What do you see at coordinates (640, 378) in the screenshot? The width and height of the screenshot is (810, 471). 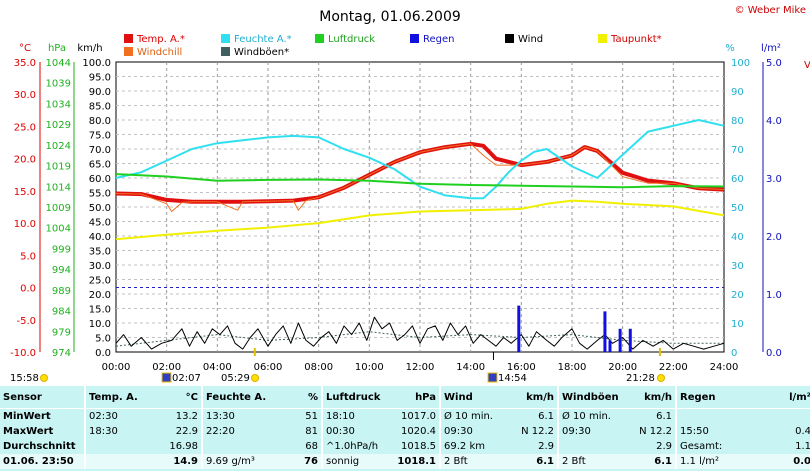 I see `sunset-time: 21:28` at bounding box center [640, 378].